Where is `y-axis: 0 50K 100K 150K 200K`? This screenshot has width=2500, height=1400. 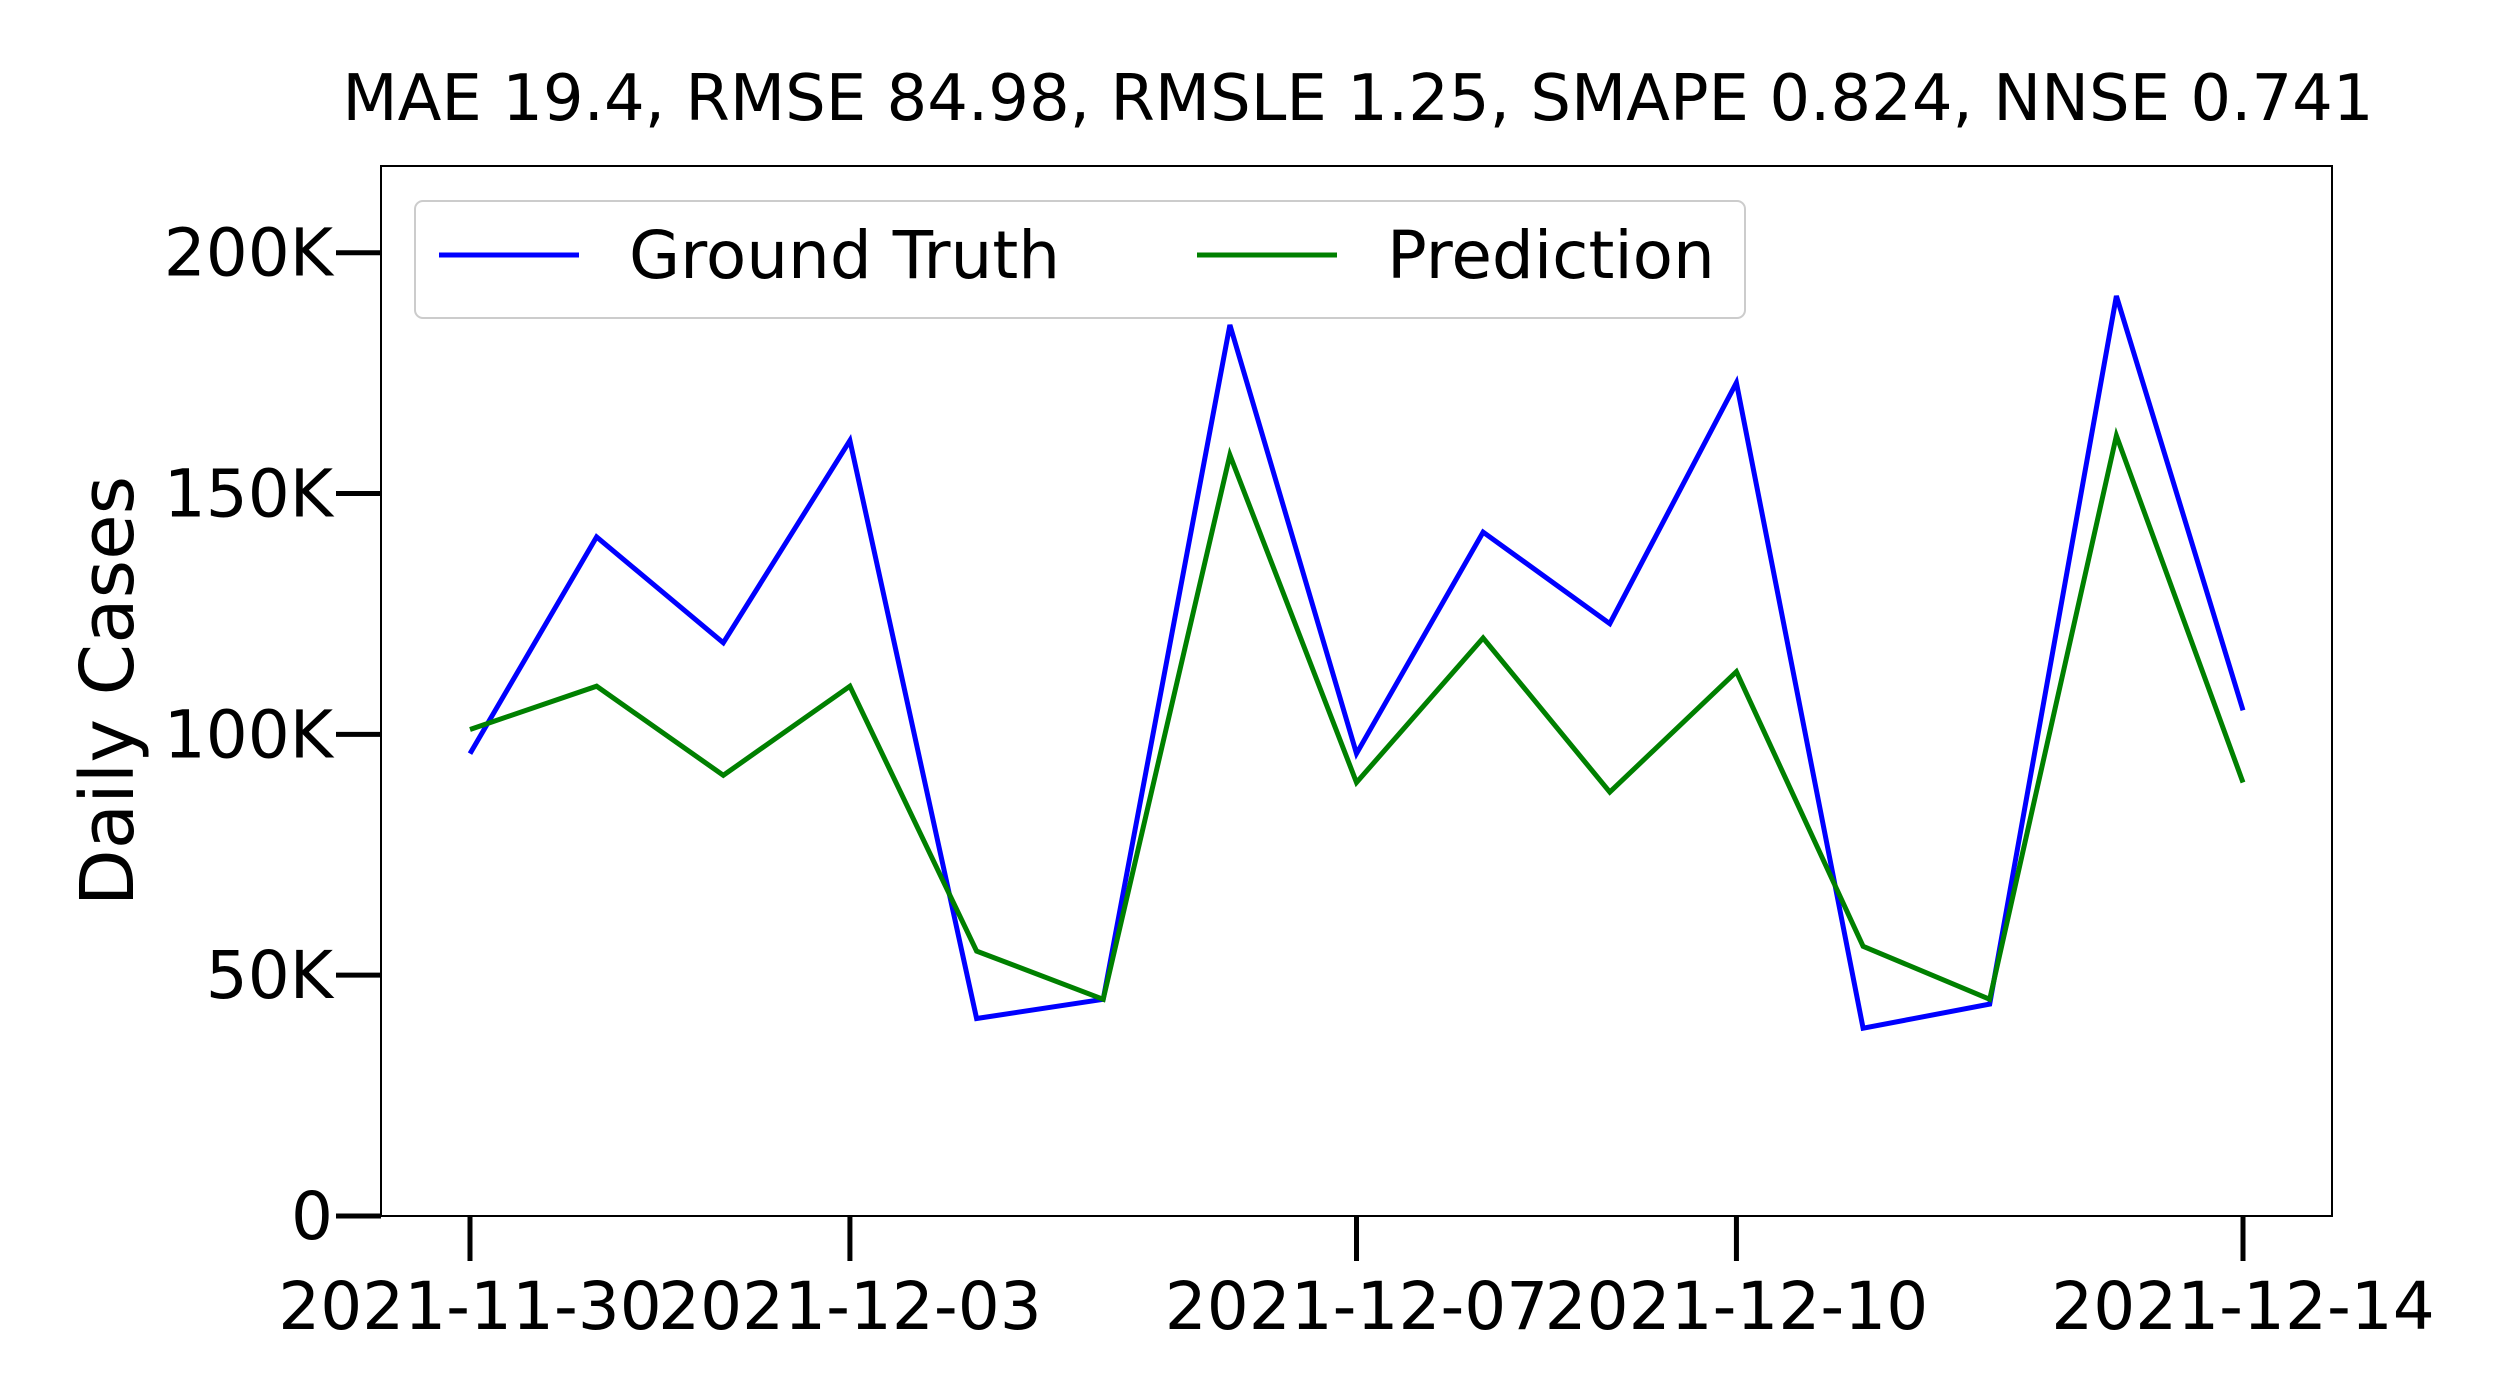 y-axis: 0 50K 100K 150K 200K is located at coordinates (272, 735).